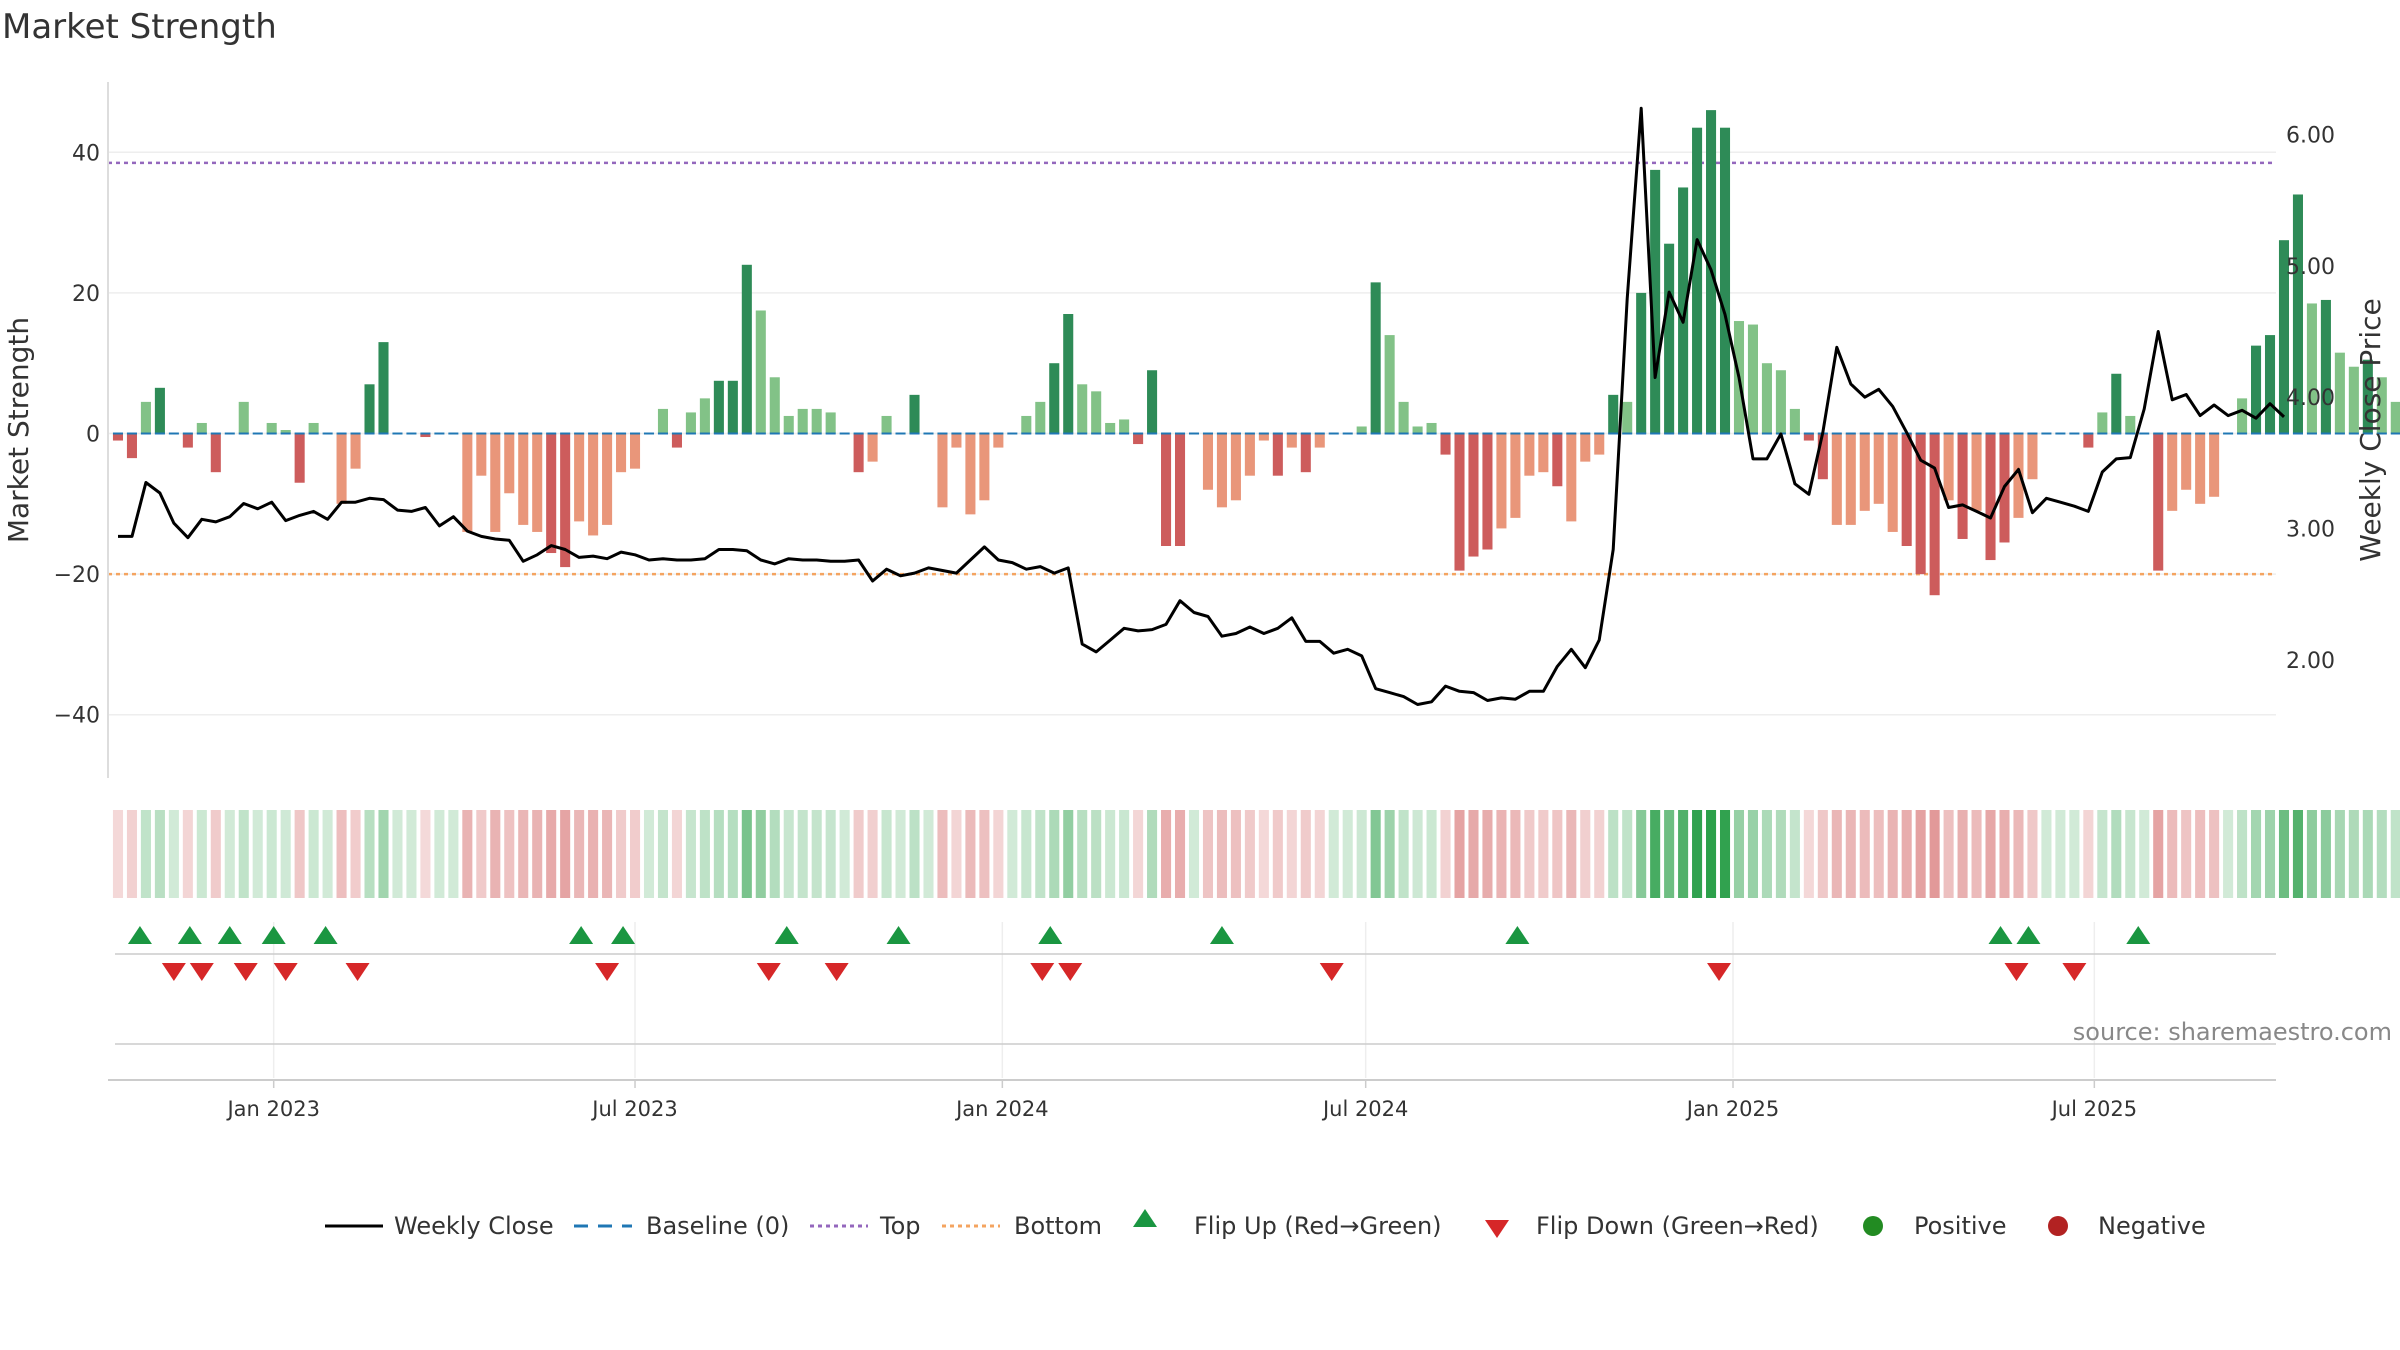  What do you see at coordinates (1256, 854) in the screenshot?
I see `strength-heat-strip` at bounding box center [1256, 854].